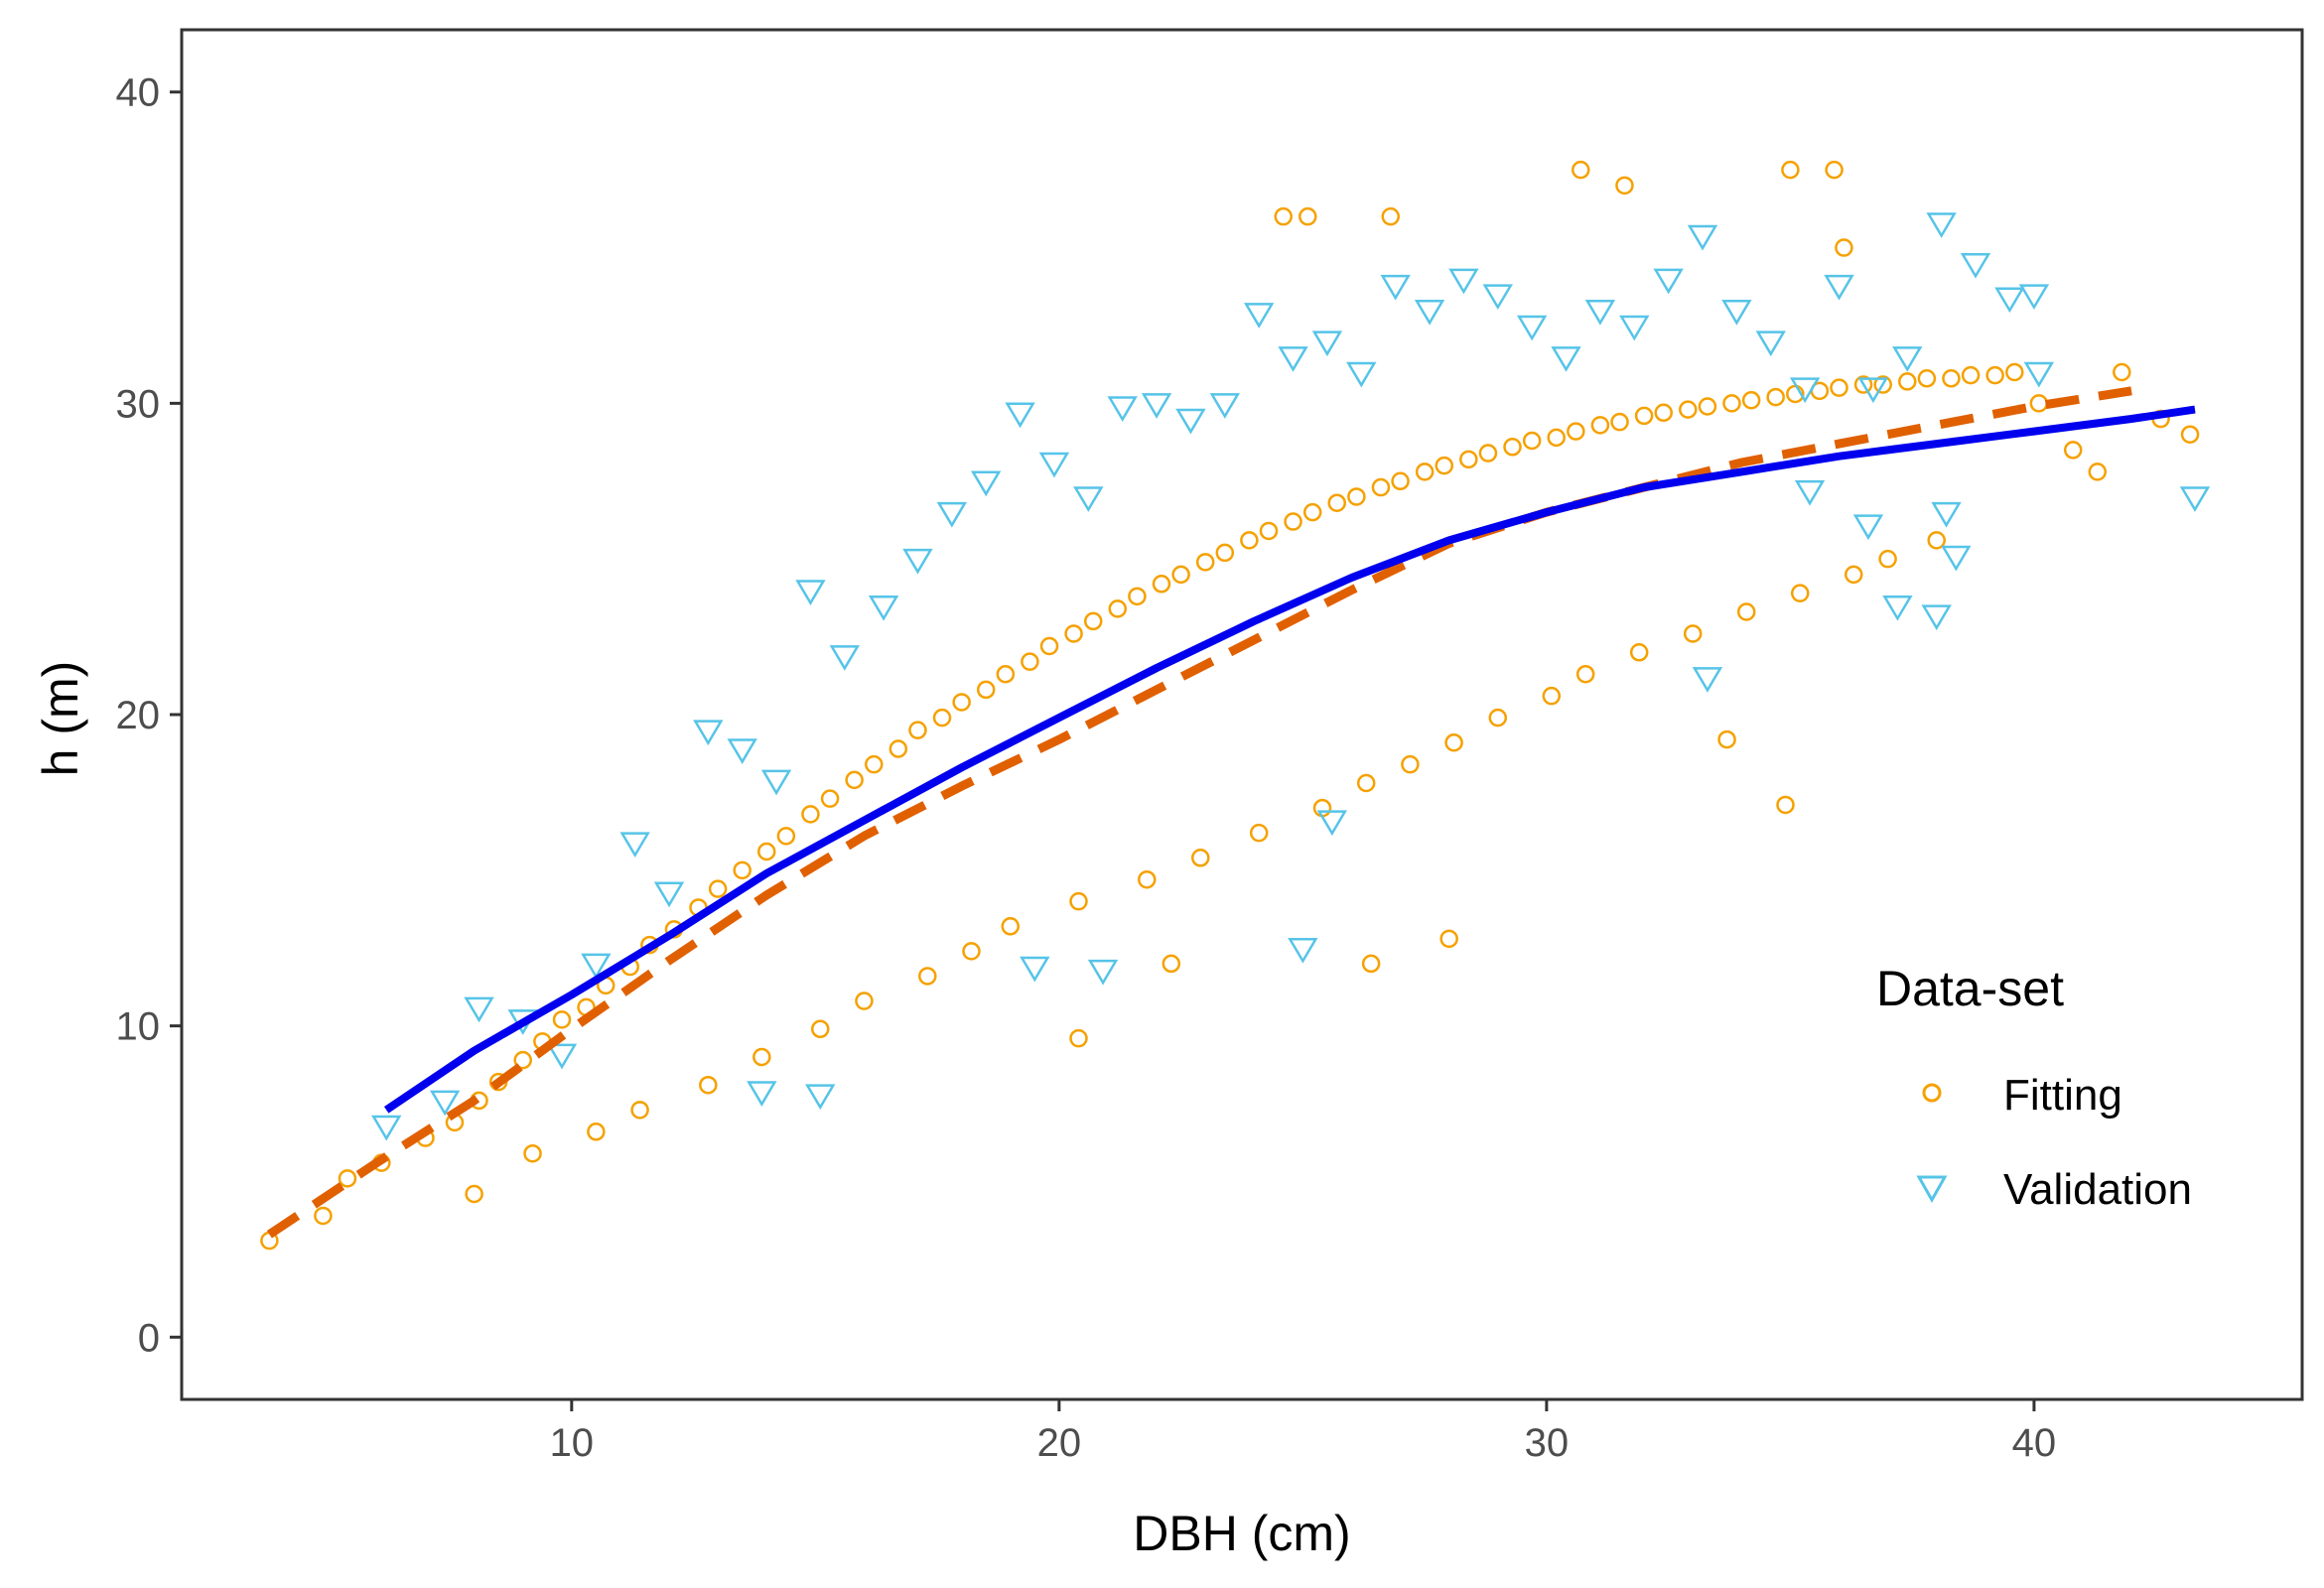  Describe the element at coordinates (149, 1338) in the screenshot. I see `y-tick-label: 0` at that location.